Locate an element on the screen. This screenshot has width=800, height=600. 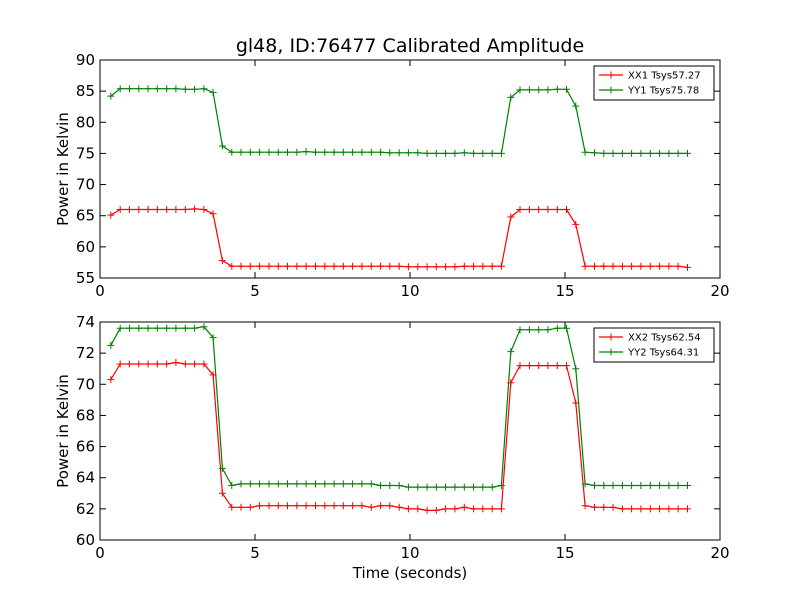
y-tick-label: 72 is located at coordinates (85, 353).